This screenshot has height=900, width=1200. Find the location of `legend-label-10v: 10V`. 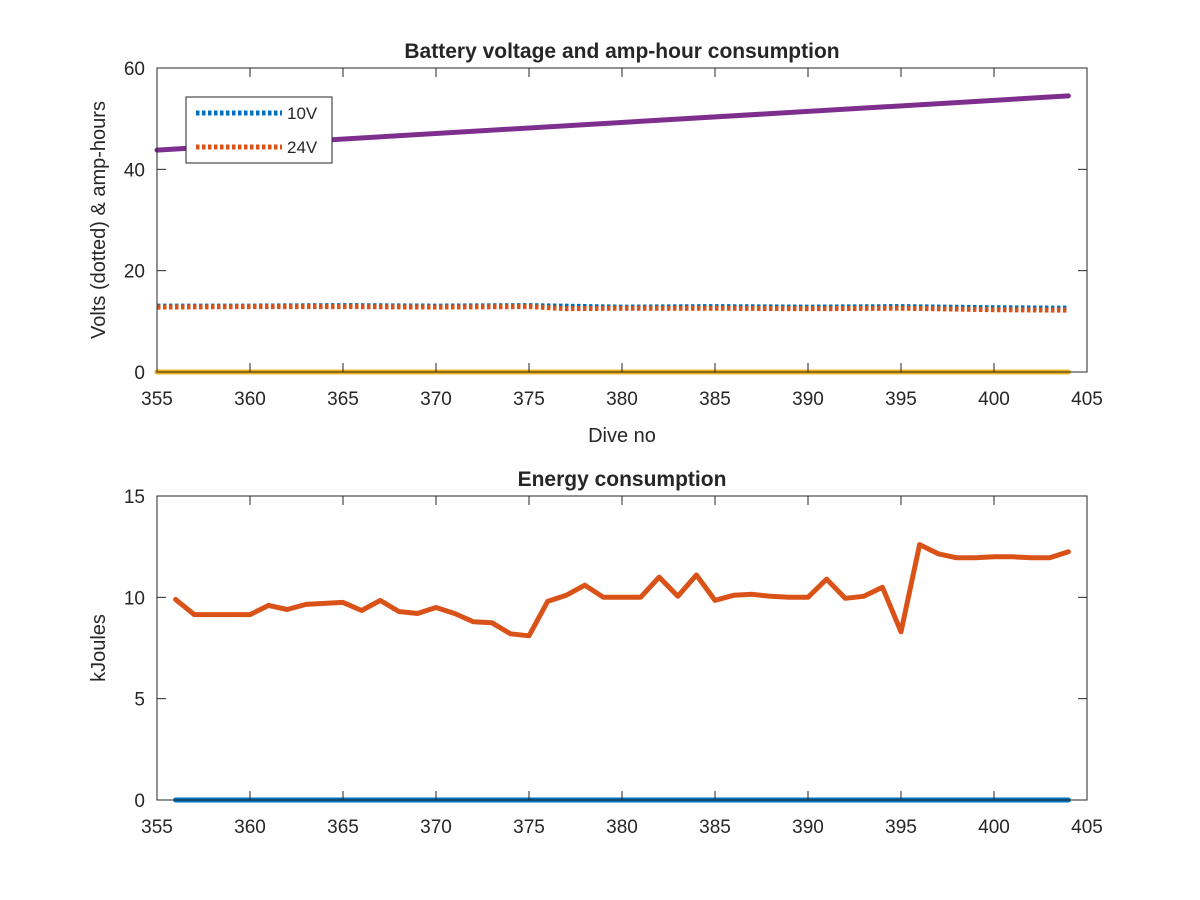

legend-label-10v: 10V is located at coordinates (302, 113).